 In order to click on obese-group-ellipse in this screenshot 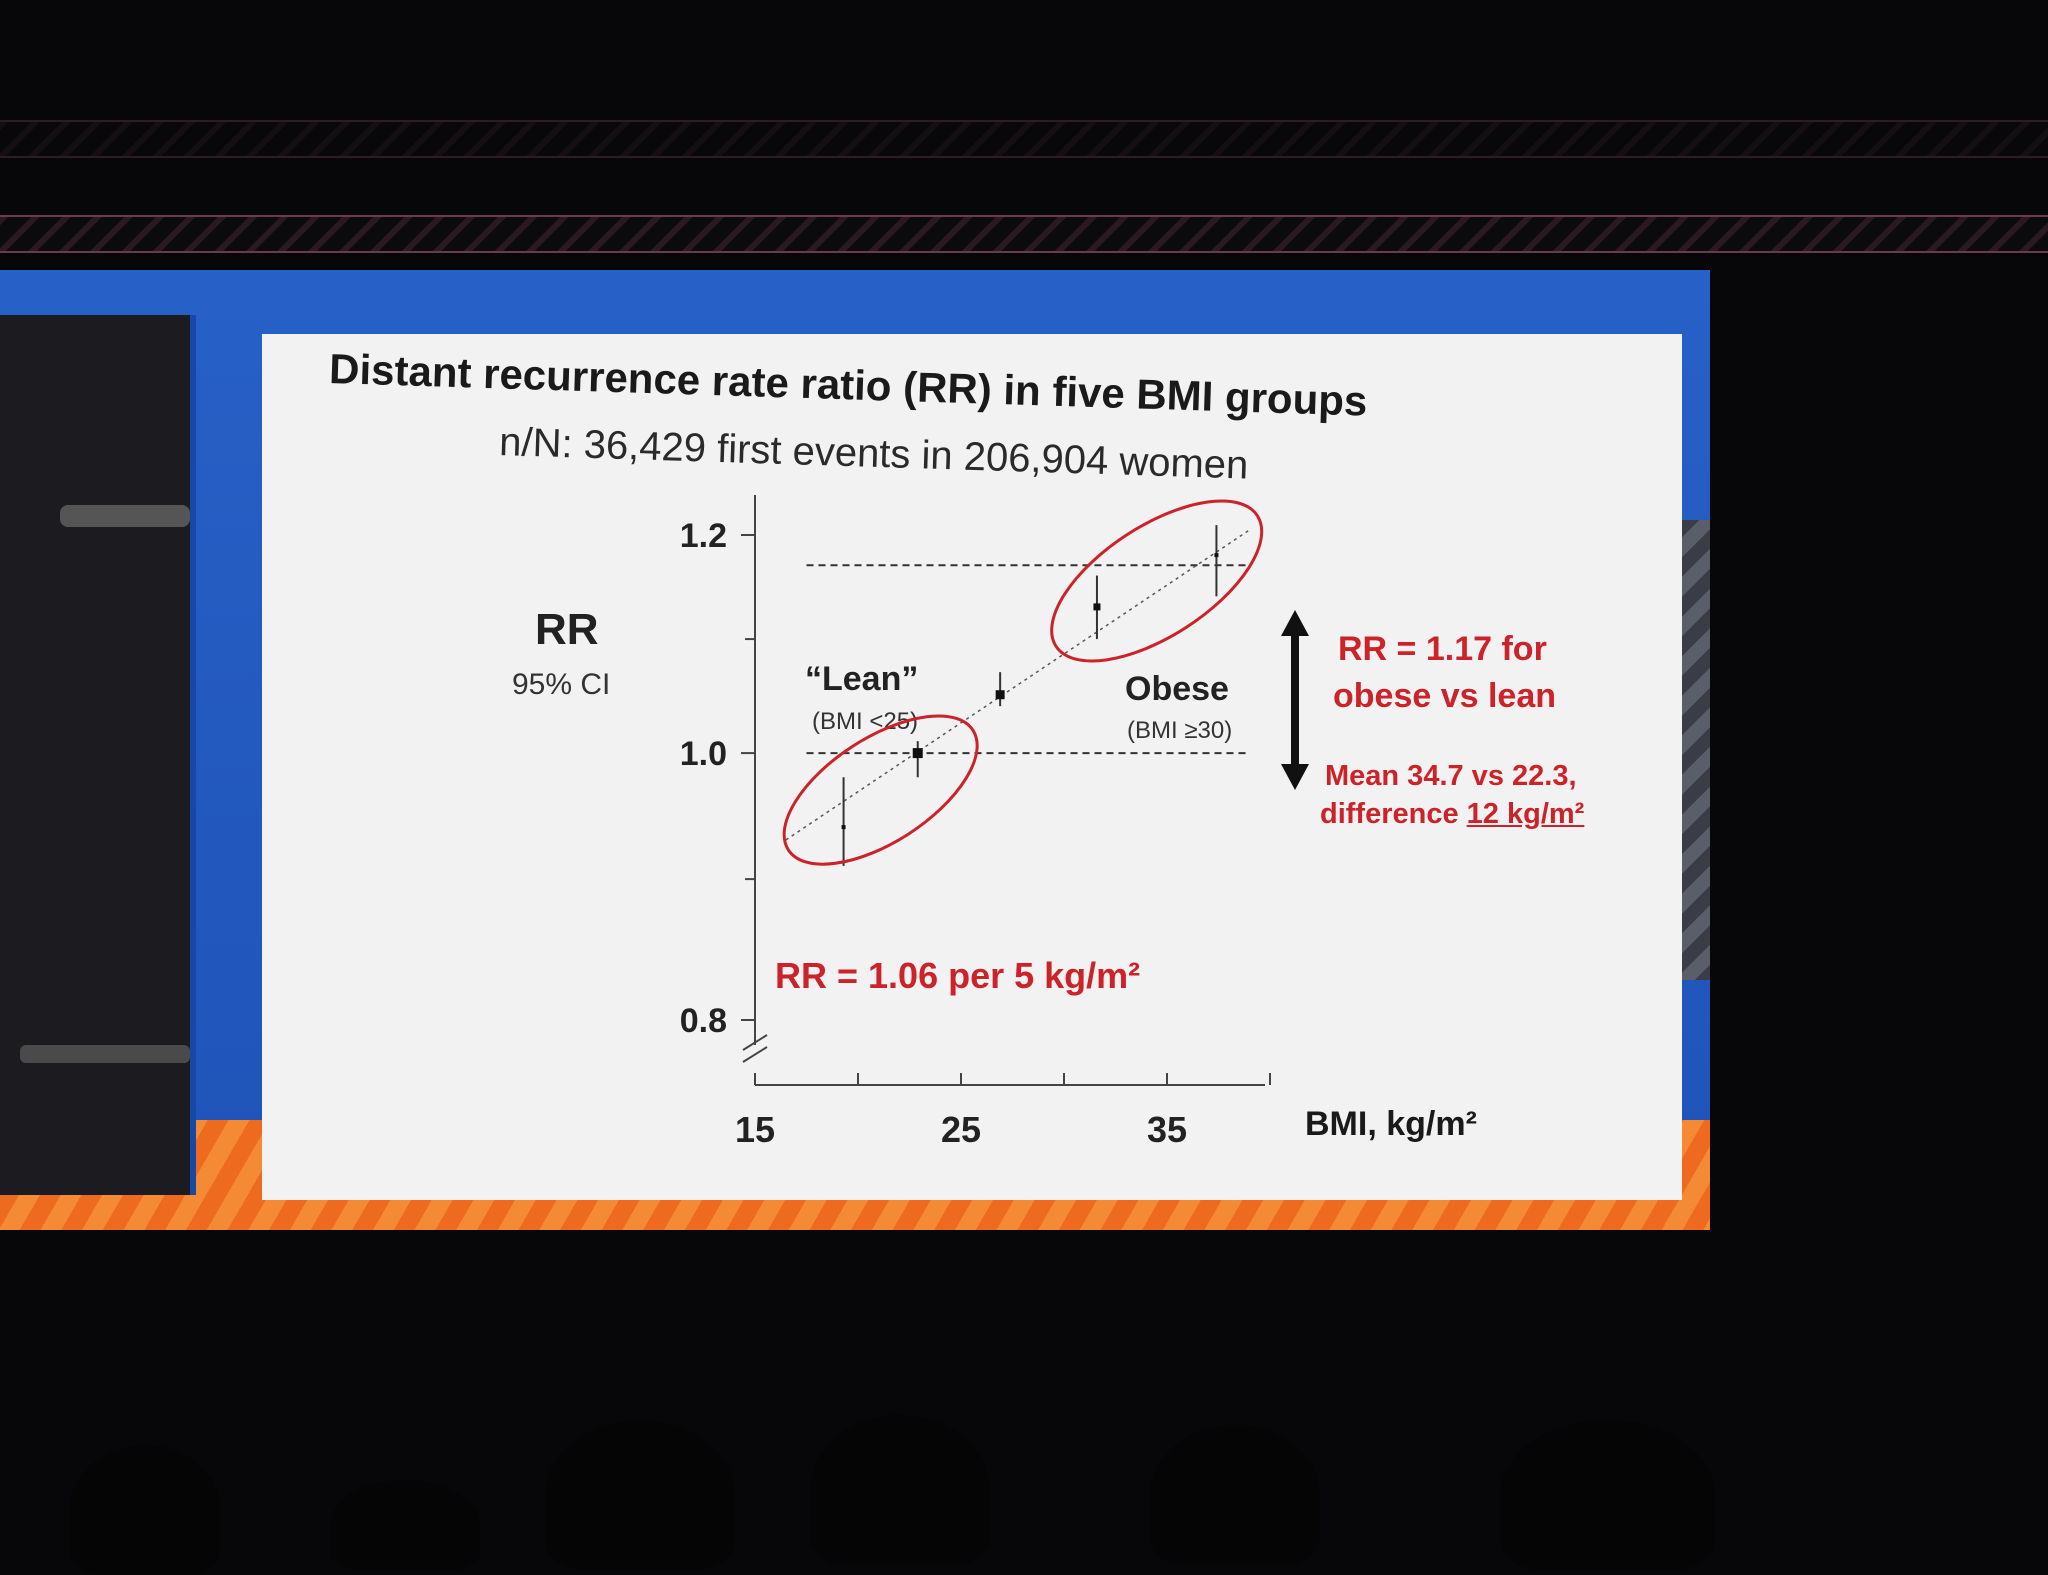, I will do `click(1157, 581)`.